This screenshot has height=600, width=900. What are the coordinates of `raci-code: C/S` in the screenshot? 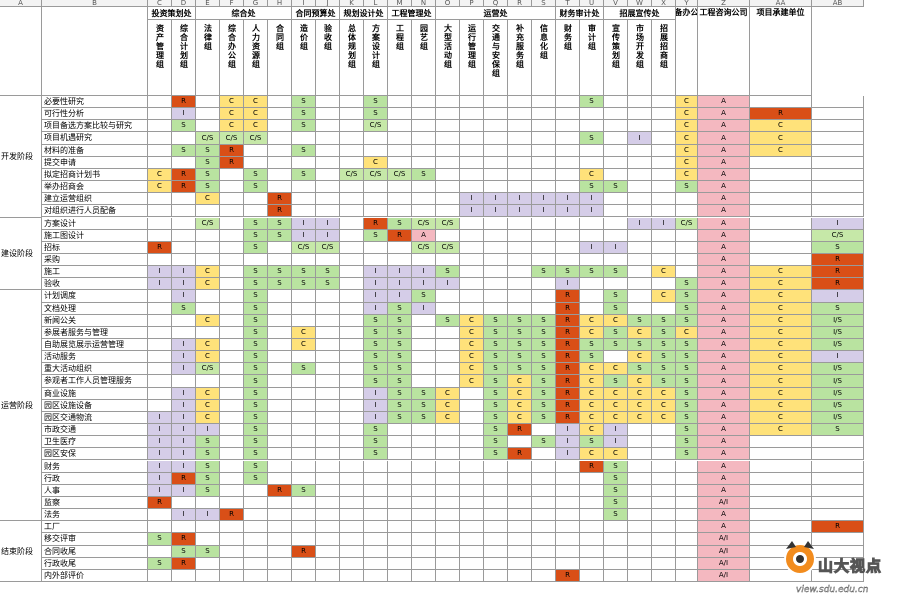 It's located at (687, 223).